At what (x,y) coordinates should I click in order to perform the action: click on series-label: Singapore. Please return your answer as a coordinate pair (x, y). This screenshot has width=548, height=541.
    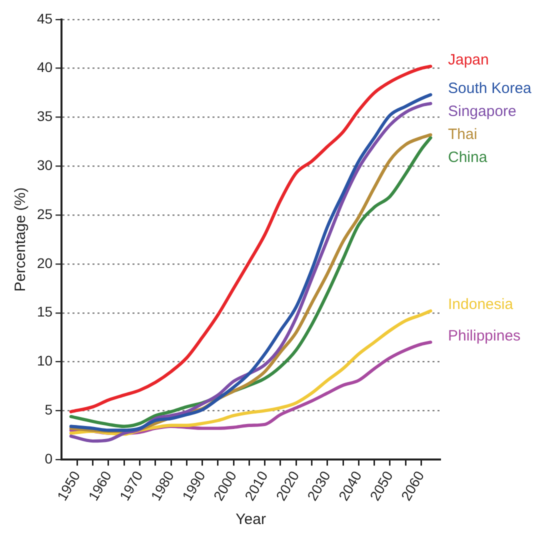
    Looking at the image, I should click on (482, 111).